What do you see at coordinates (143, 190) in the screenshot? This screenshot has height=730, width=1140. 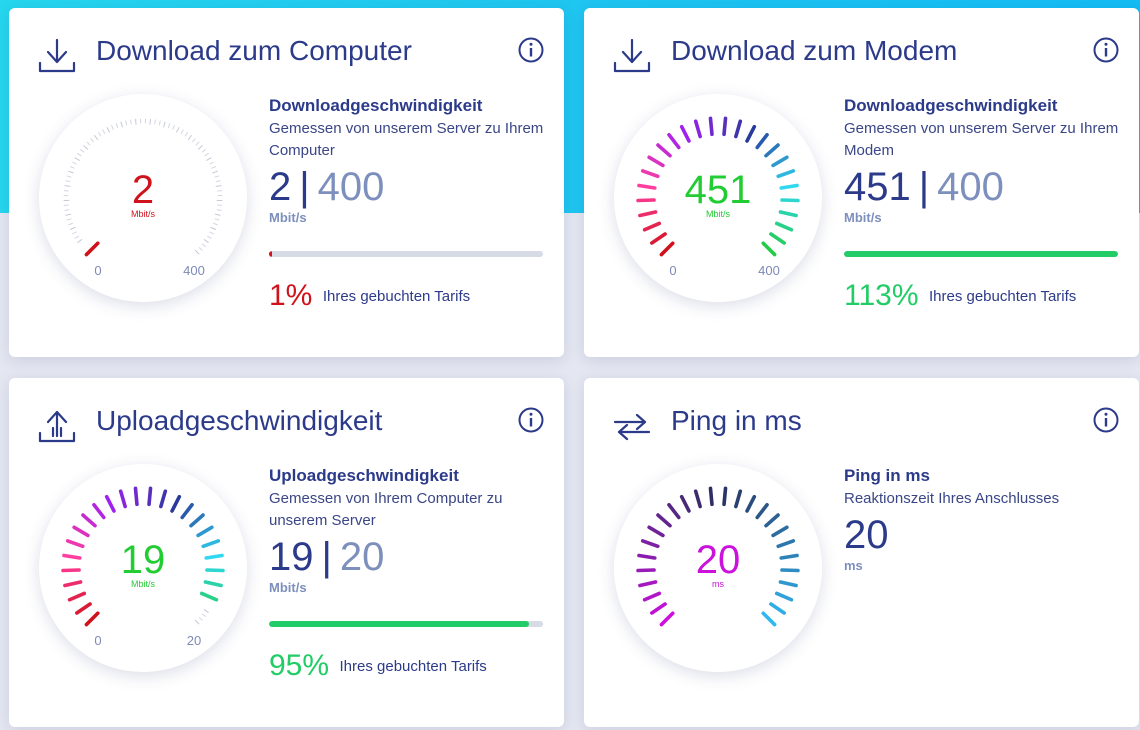 I see `gauge-value: 2` at bounding box center [143, 190].